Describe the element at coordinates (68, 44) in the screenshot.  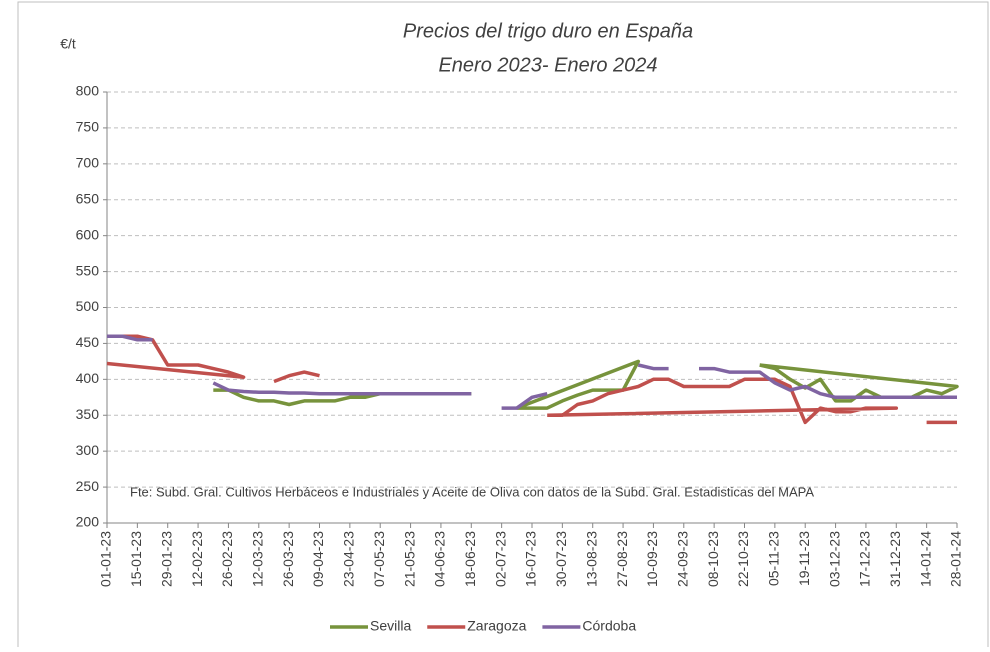
I see `y-axis-label: €/t` at that location.